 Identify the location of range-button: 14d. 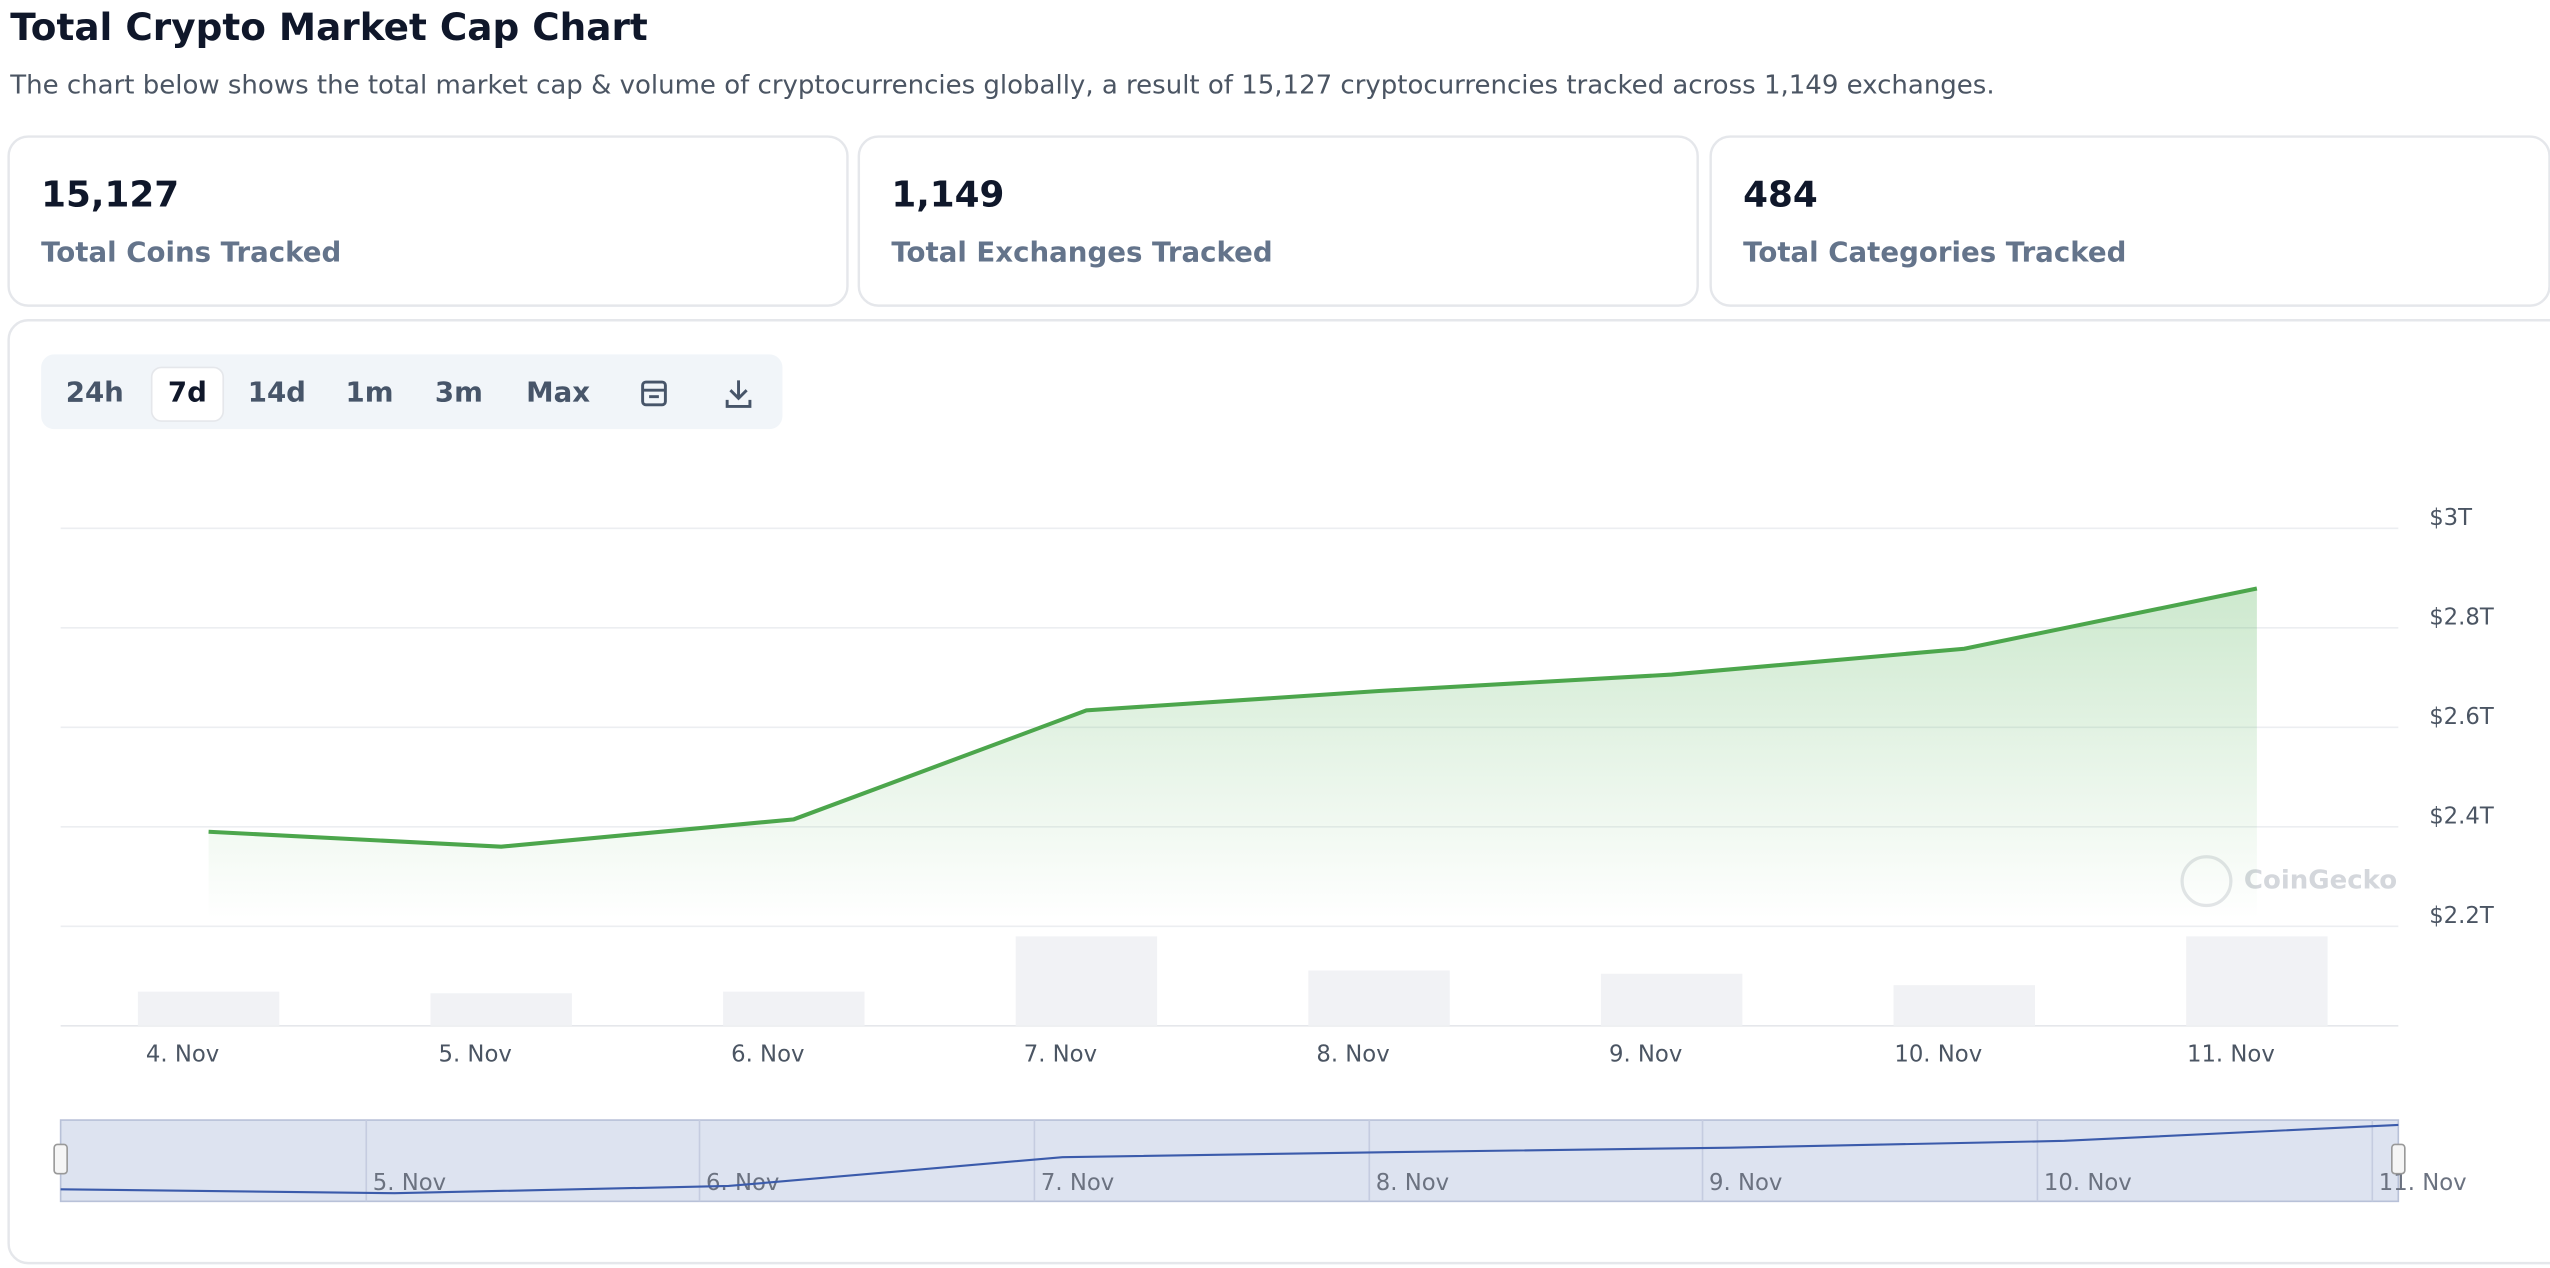
(277, 391).